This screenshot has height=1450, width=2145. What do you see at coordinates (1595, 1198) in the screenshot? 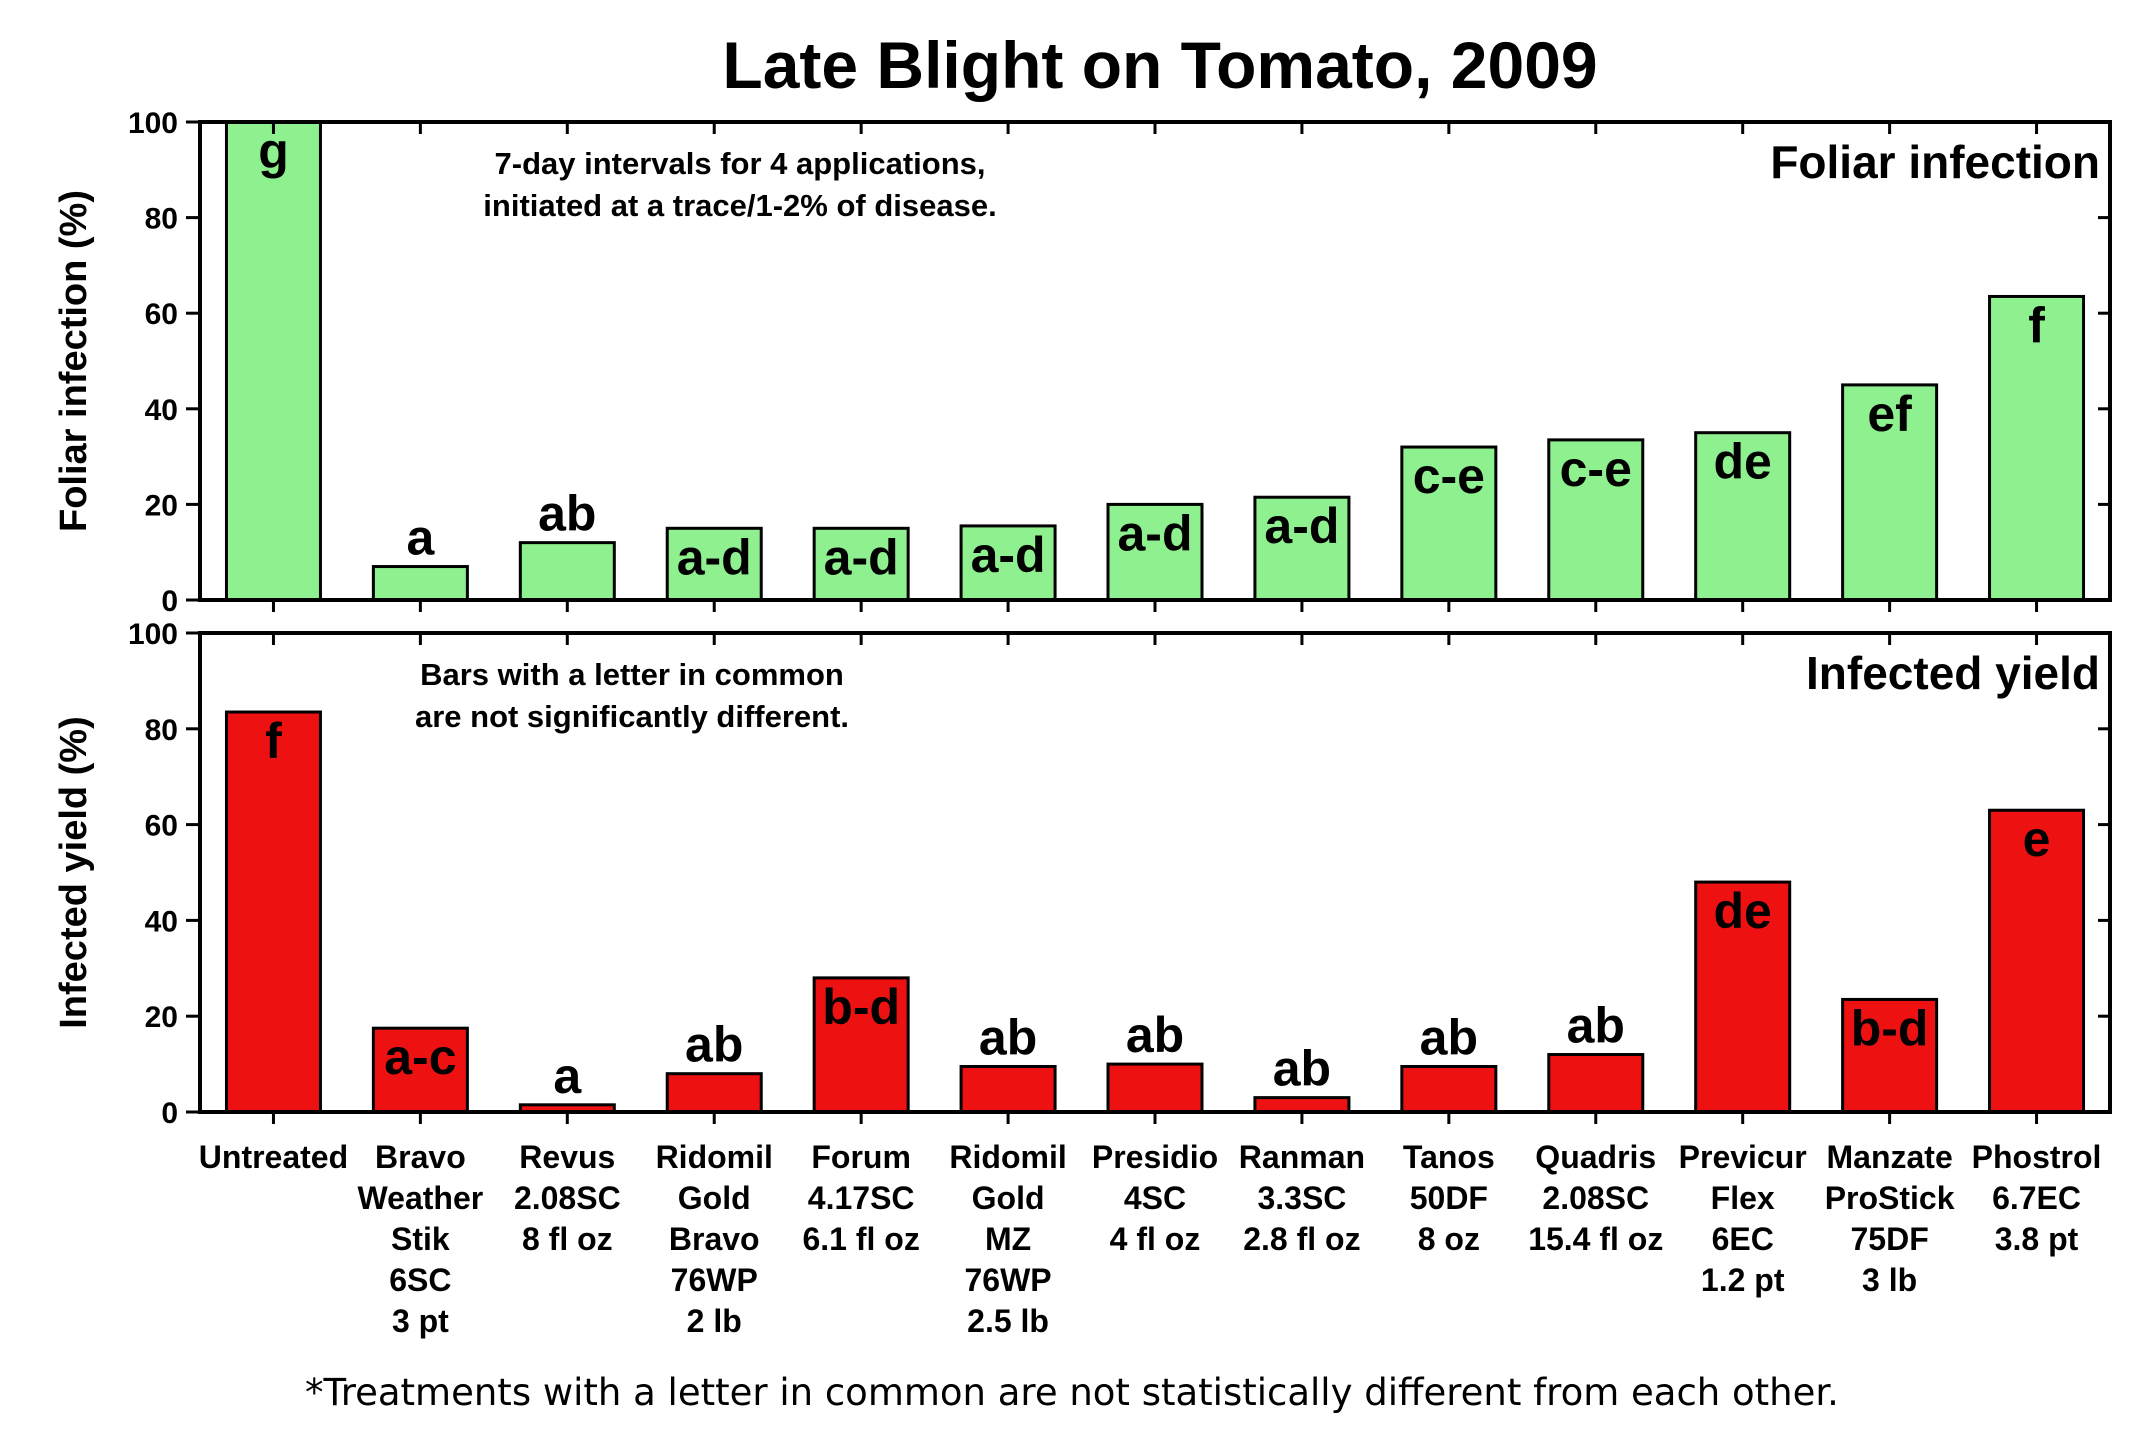
I see `category-label: Quadris 2.08SC 15.4 fl oz` at bounding box center [1595, 1198].